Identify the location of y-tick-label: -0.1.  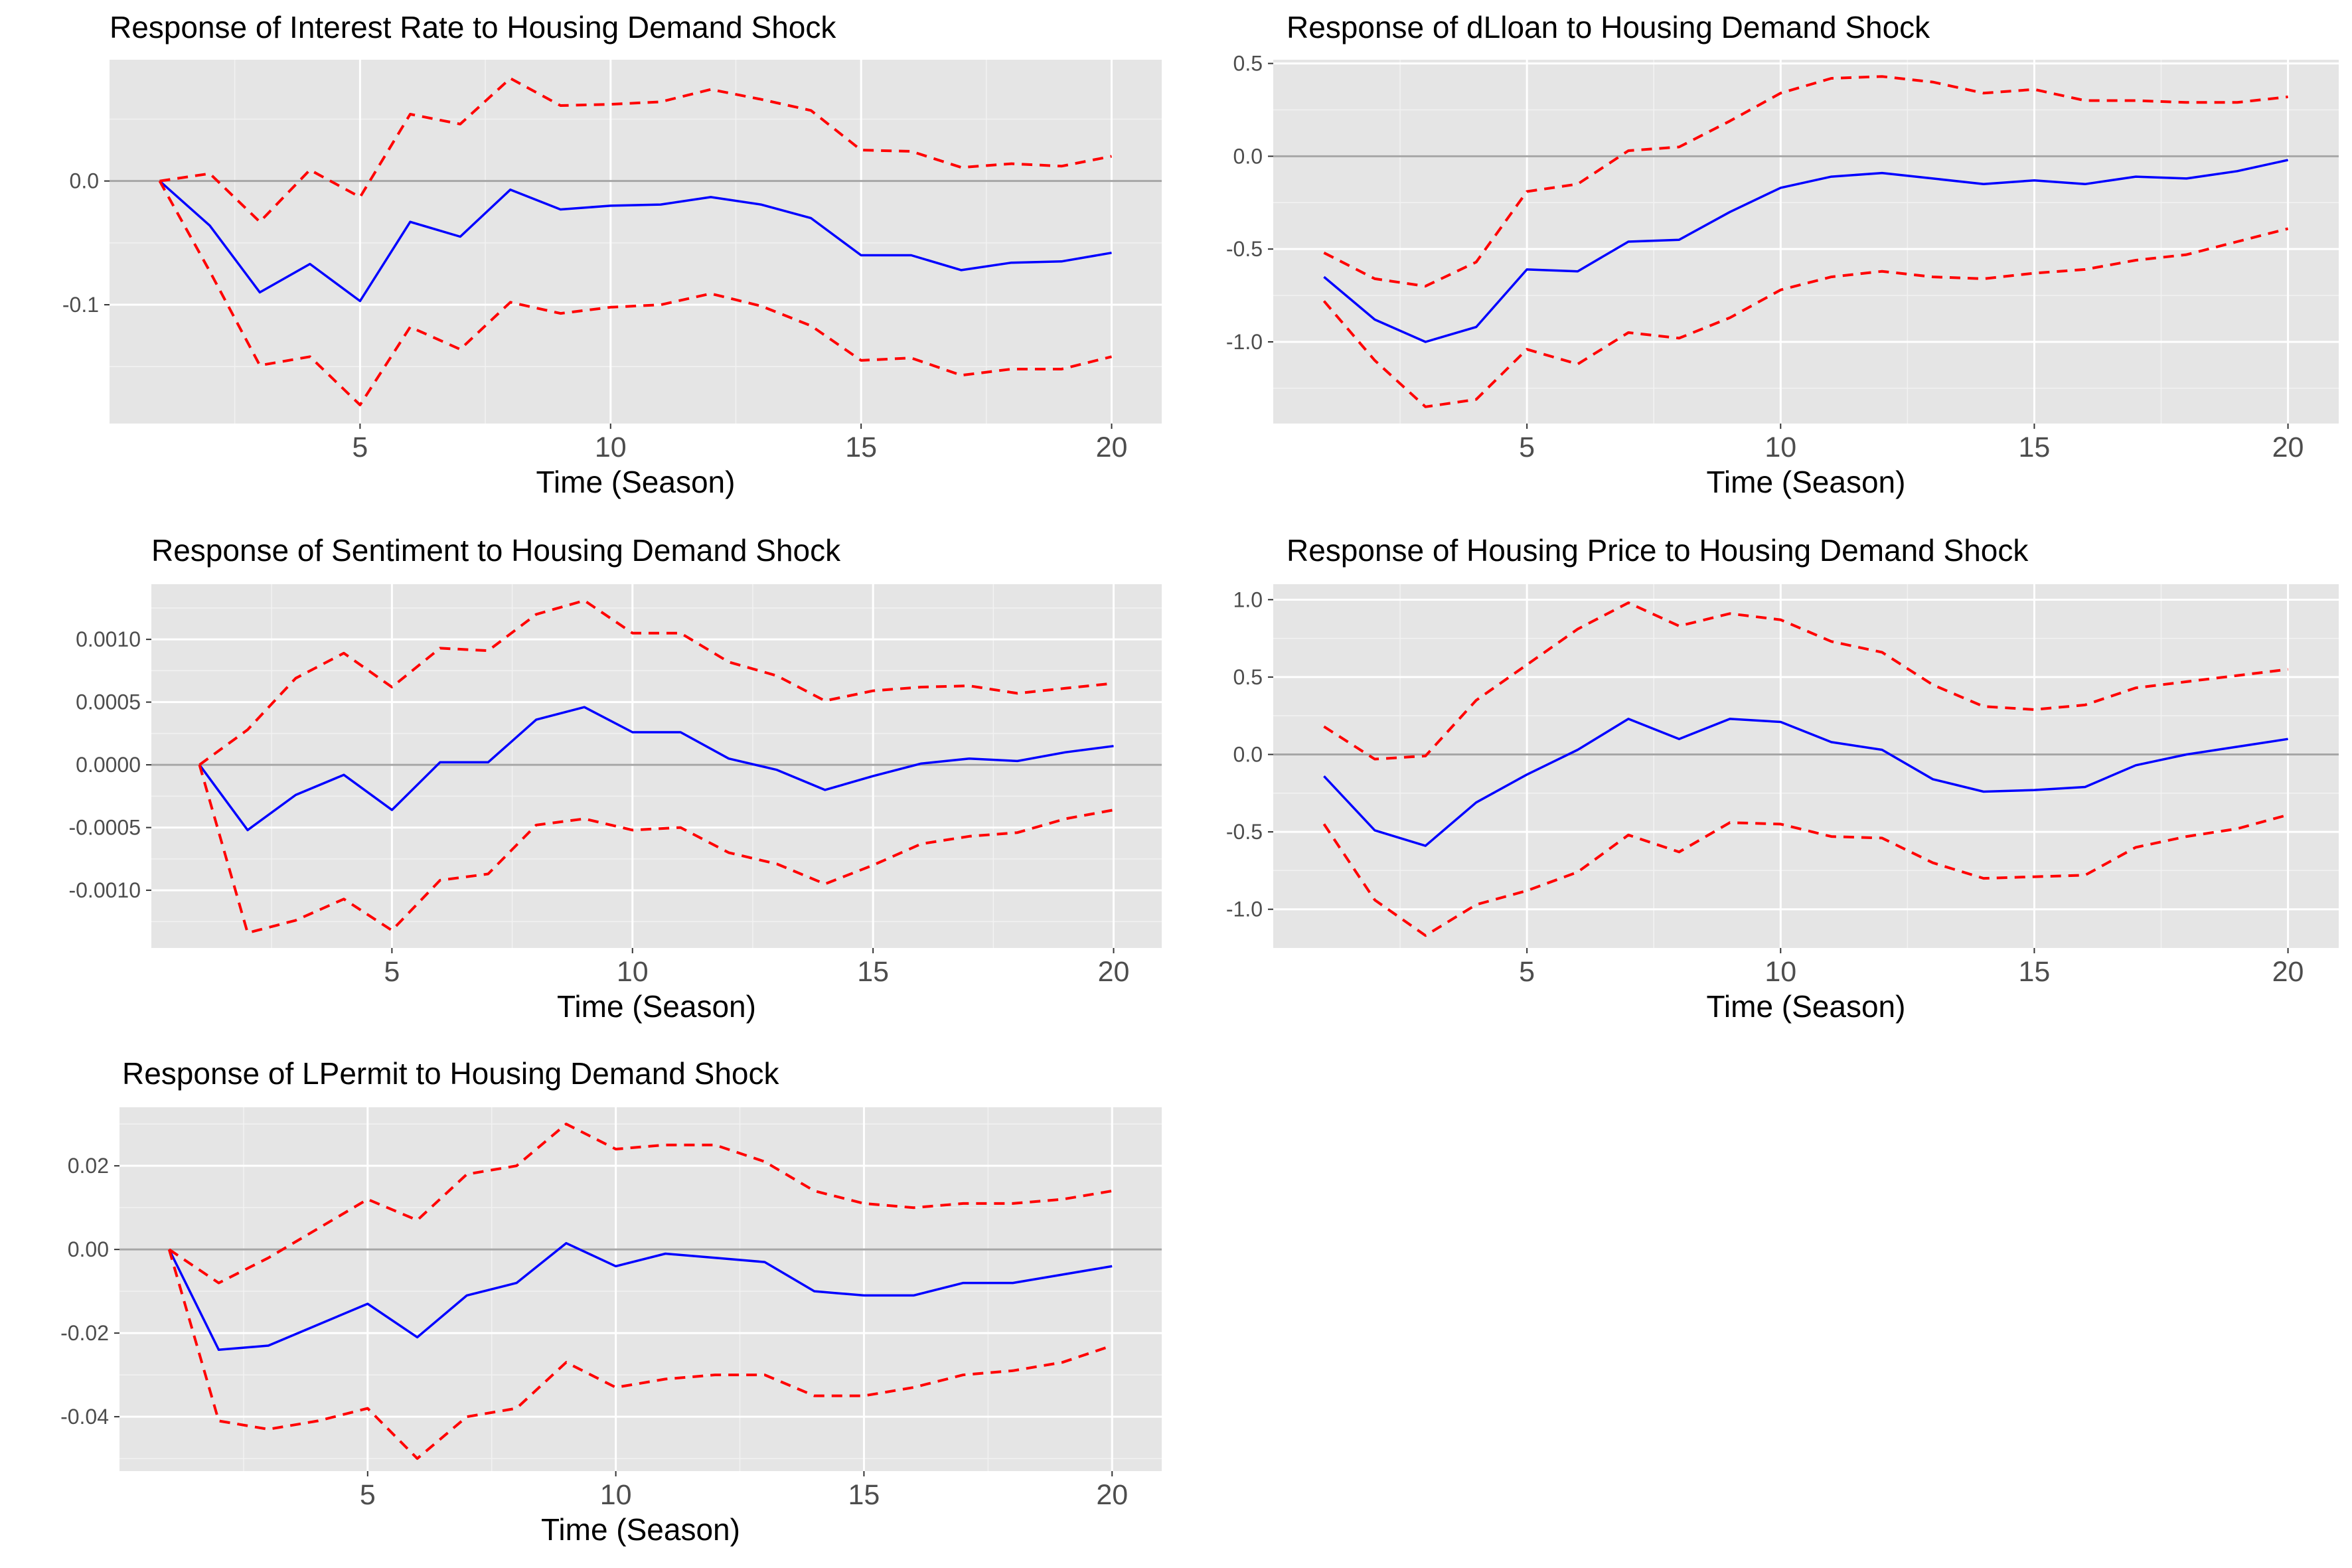
(80, 305).